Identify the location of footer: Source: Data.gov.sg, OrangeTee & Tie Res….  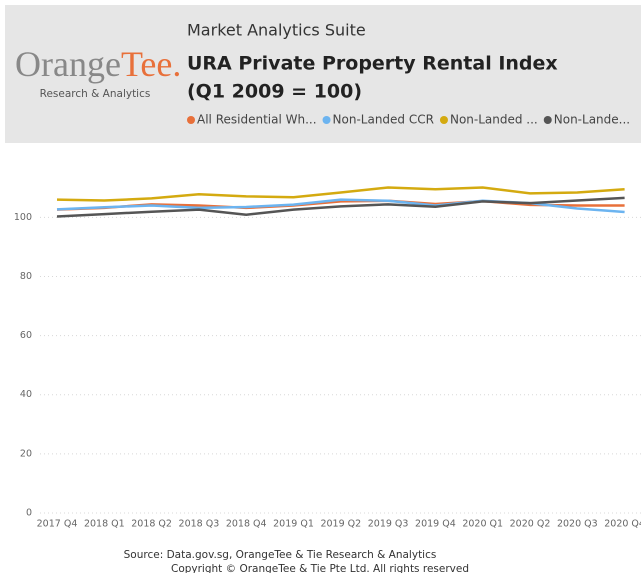
(280, 555).